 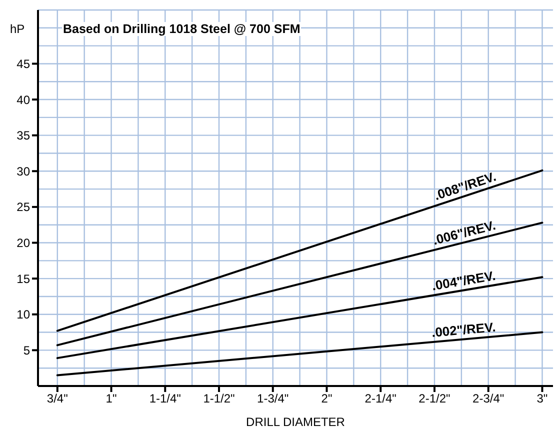 I want to click on text: Based on Drilling 1018 Steel @ 700 SFM, so click(x=182, y=29).